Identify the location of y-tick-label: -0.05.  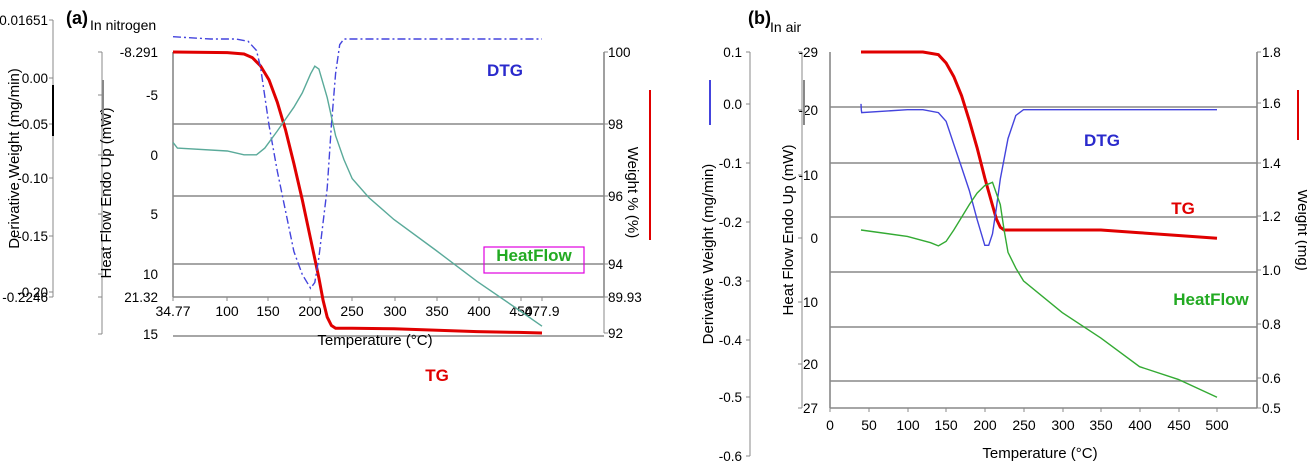
(32, 124).